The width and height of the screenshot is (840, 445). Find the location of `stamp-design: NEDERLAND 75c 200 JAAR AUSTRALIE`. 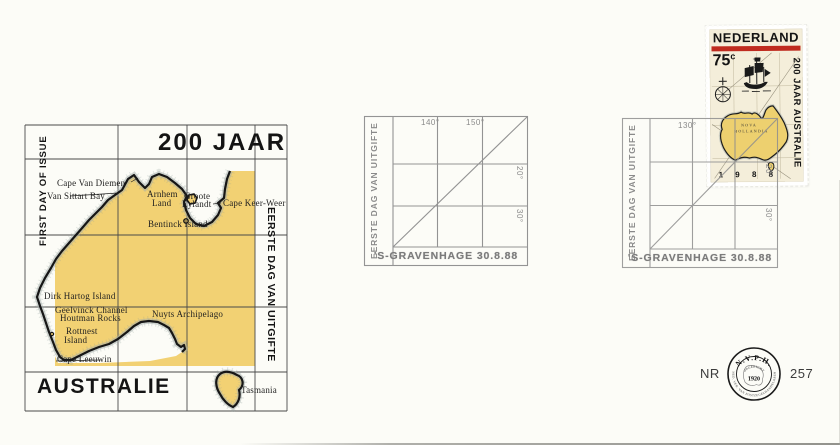

stamp-design: NEDERLAND 75c 200 JAAR AUSTRALIE is located at coordinates (756, 105).